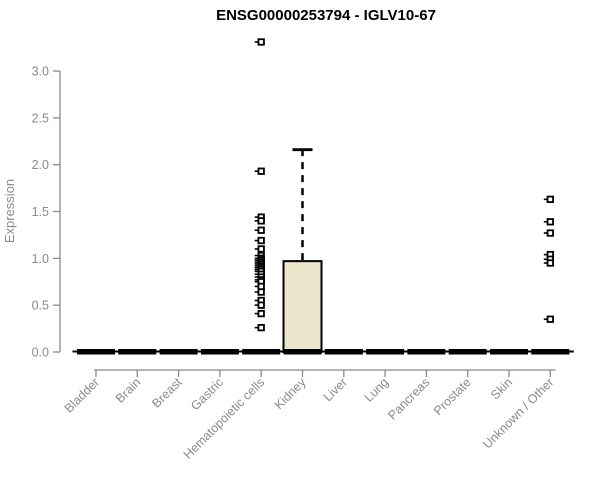  Describe the element at coordinates (452, 396) in the screenshot. I see `x-tick-label: Prostate` at that location.